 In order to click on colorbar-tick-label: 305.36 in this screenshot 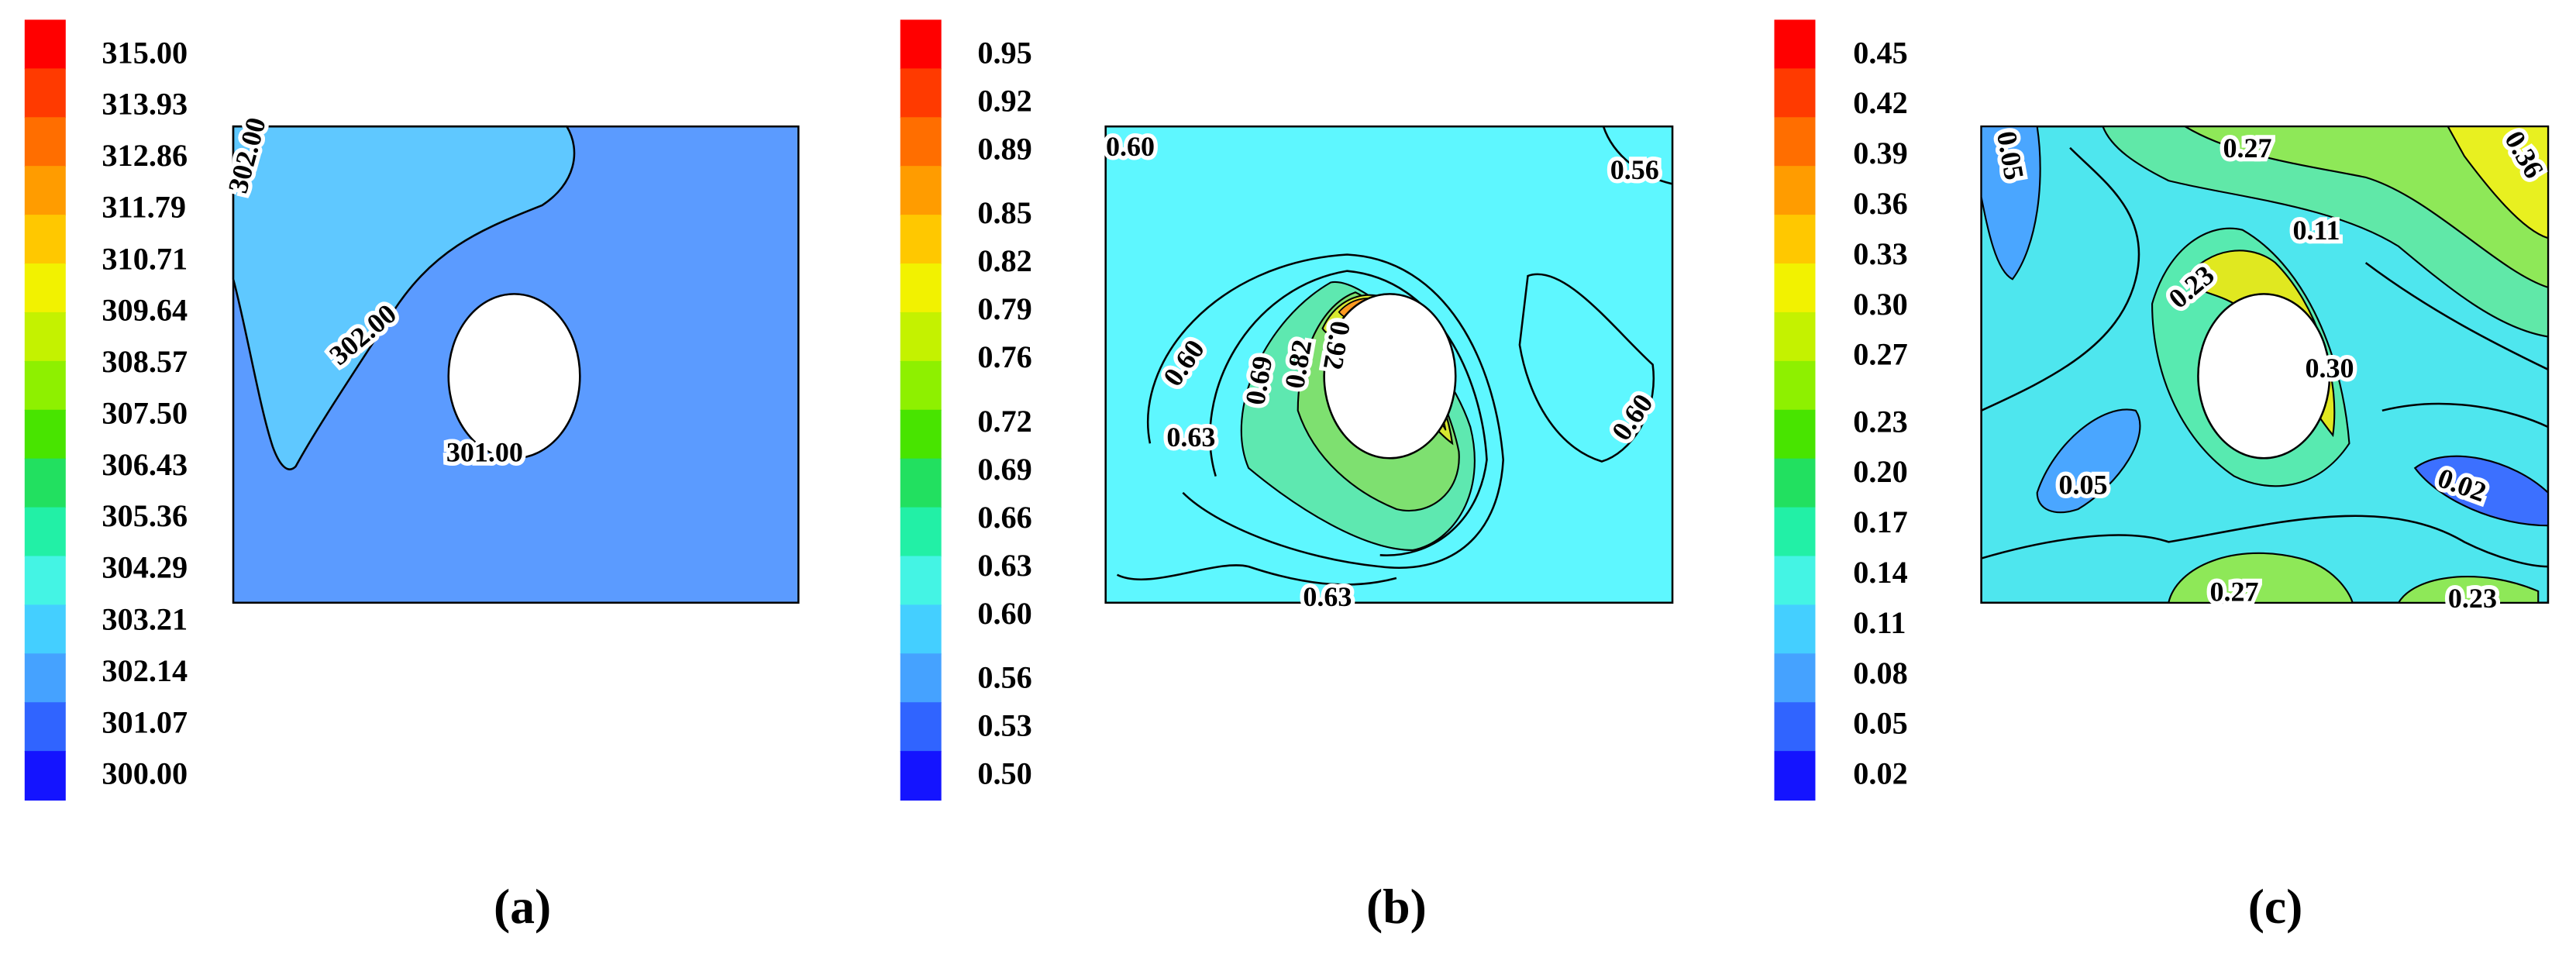, I will do `click(145, 516)`.